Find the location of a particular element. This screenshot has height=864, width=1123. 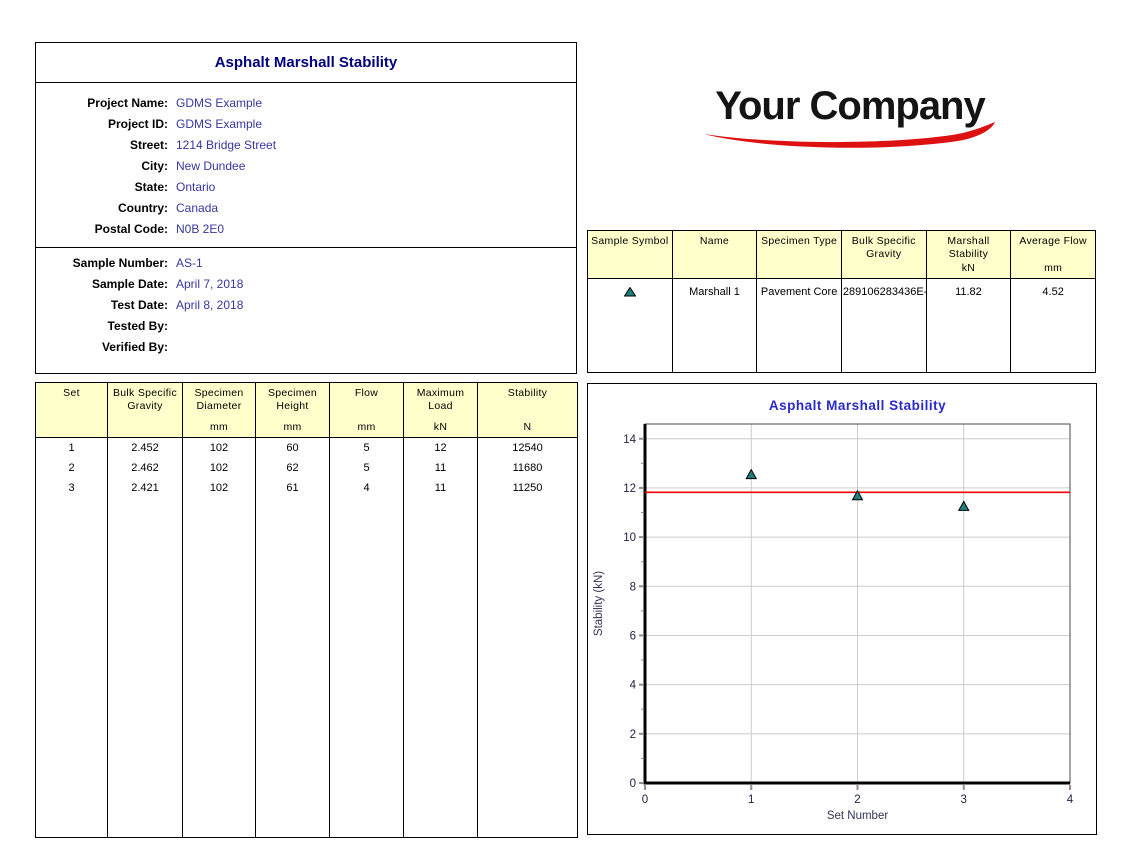

cell: 2.452 is located at coordinates (145, 447).